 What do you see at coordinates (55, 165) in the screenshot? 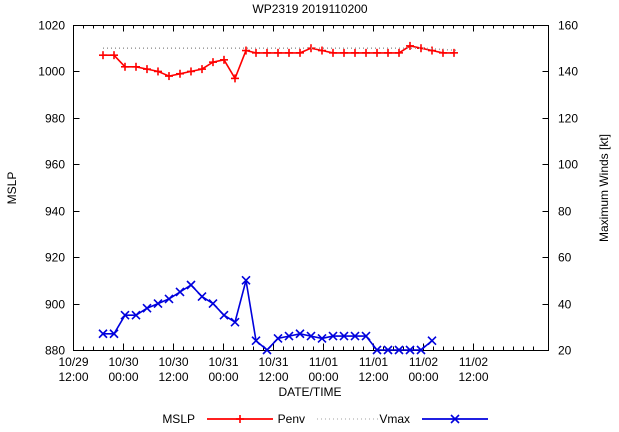
I see `y-axis-tick-label: 960` at bounding box center [55, 165].